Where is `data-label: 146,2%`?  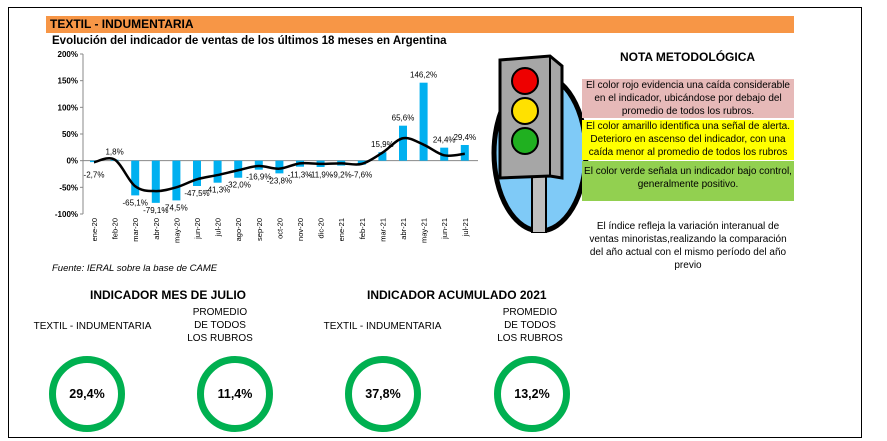 data-label: 146,2% is located at coordinates (423, 75).